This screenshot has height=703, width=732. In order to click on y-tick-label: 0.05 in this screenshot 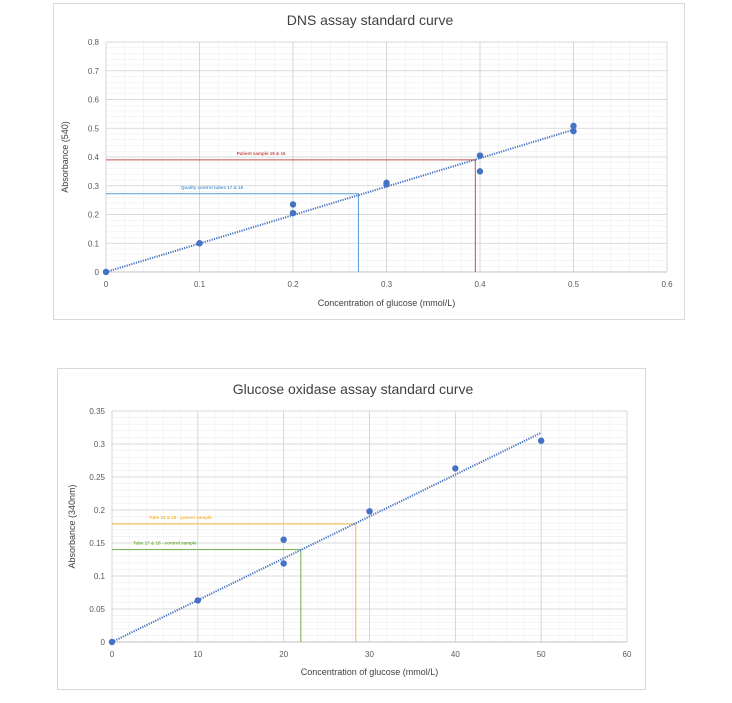, I will do `click(97, 609)`.